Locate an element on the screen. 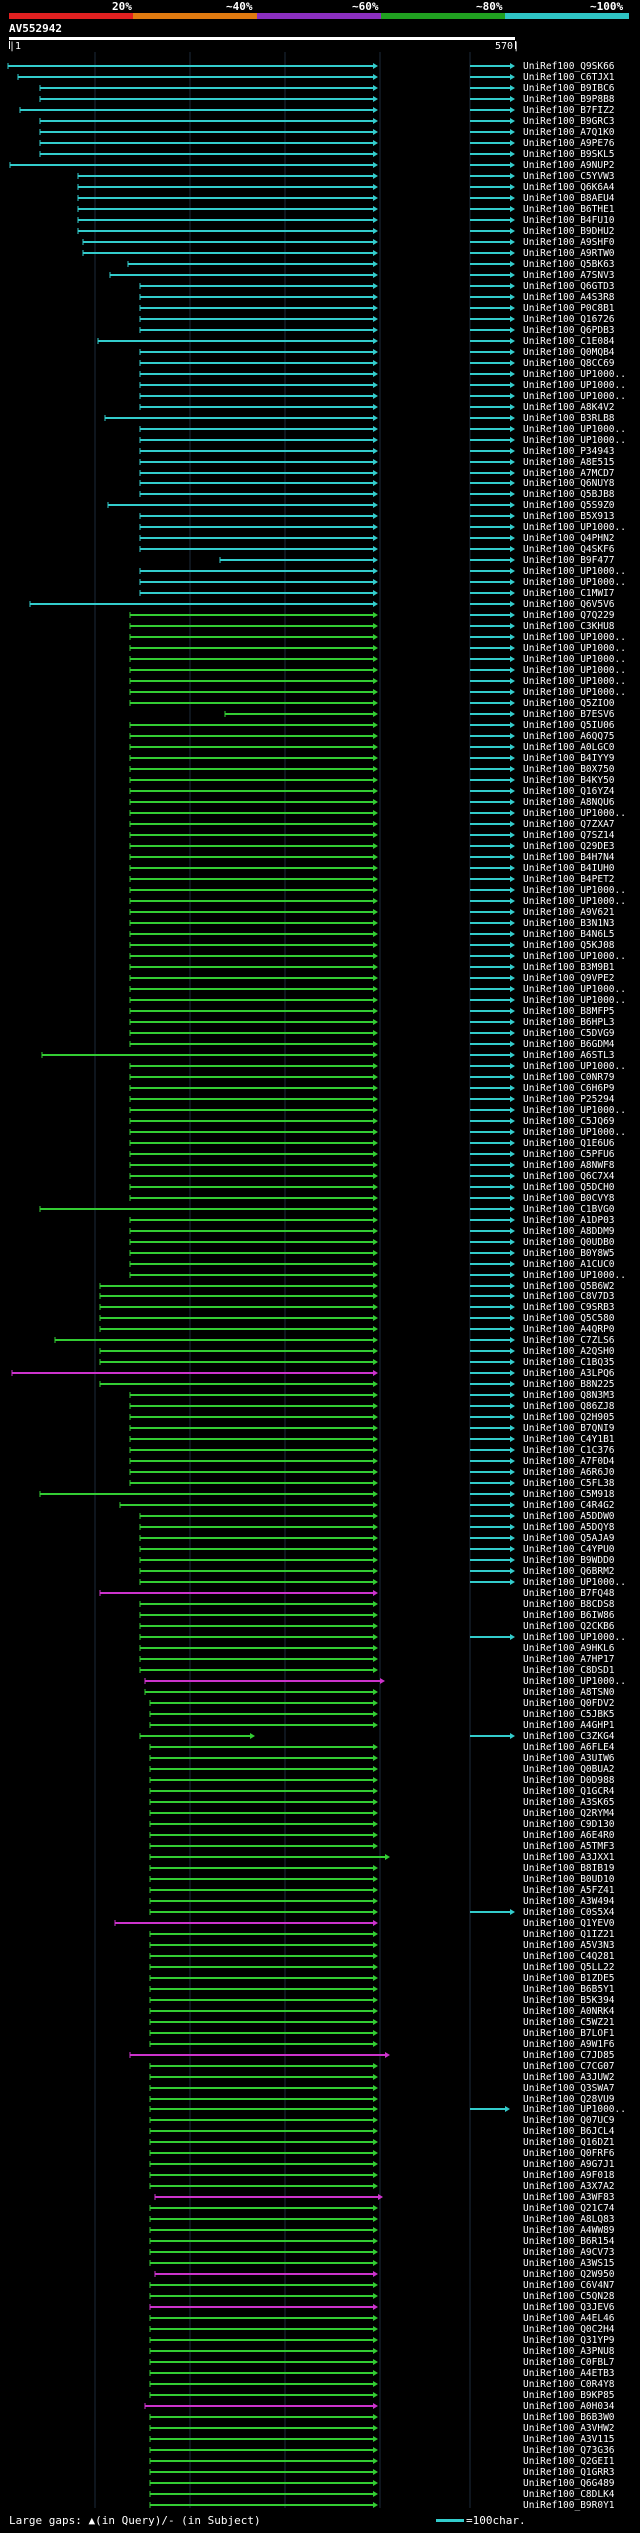 This screenshot has width=640, height=2533. hit-label: UniRef100_C0FBL7 is located at coordinates (569, 2362).